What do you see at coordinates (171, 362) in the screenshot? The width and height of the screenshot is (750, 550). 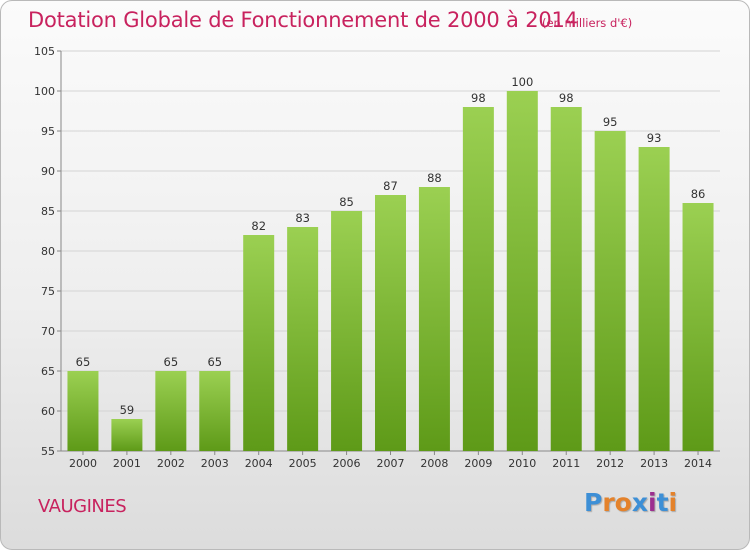 I see `data-label-2002: 65` at bounding box center [171, 362].